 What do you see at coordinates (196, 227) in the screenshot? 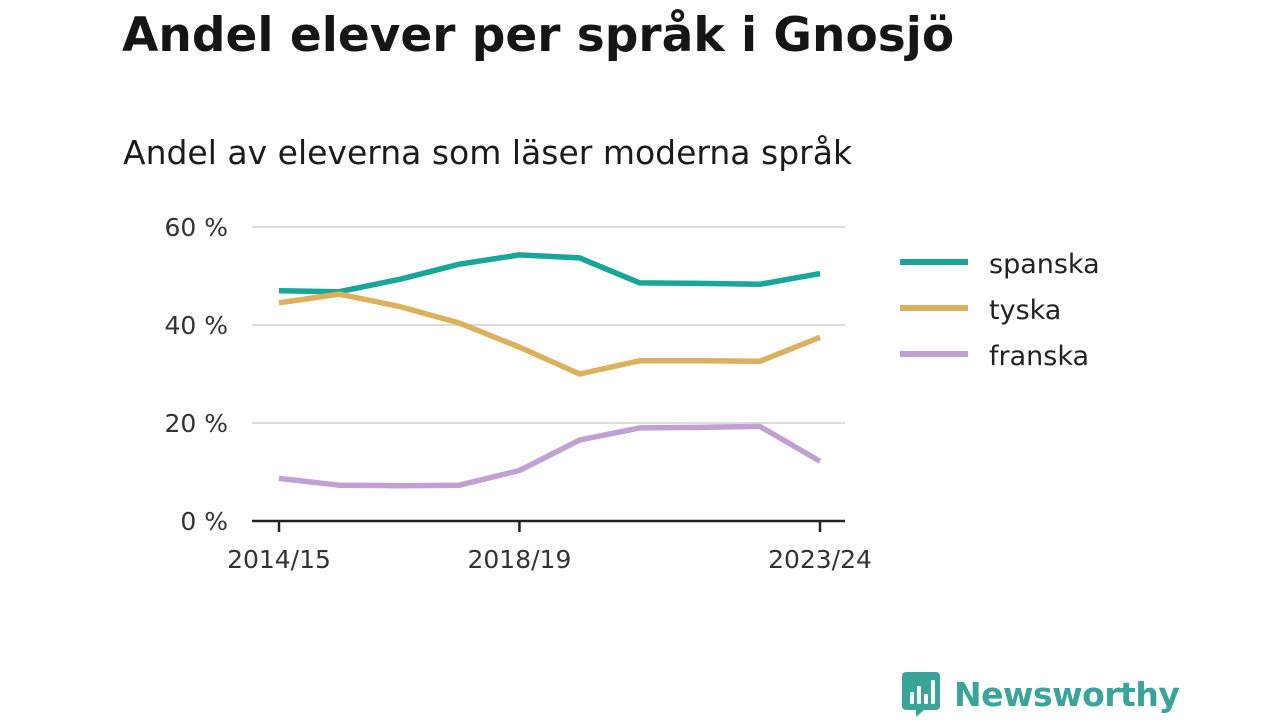
I see `y-tick-label: 60 %` at bounding box center [196, 227].